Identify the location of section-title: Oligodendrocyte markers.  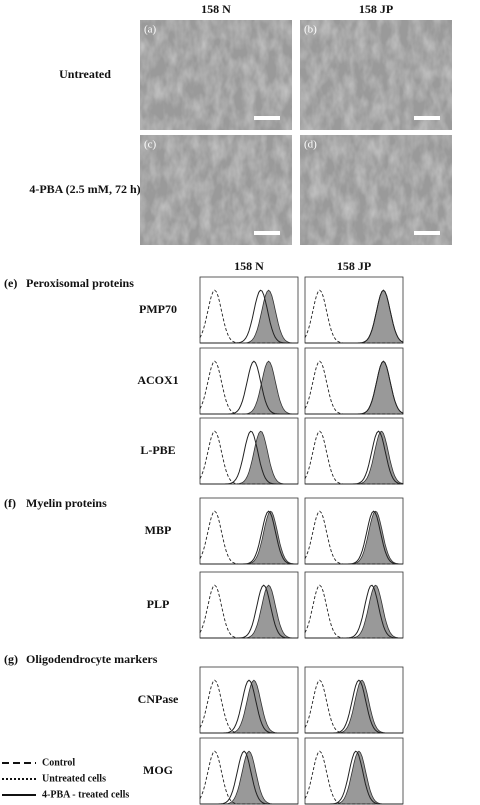
(92, 659).